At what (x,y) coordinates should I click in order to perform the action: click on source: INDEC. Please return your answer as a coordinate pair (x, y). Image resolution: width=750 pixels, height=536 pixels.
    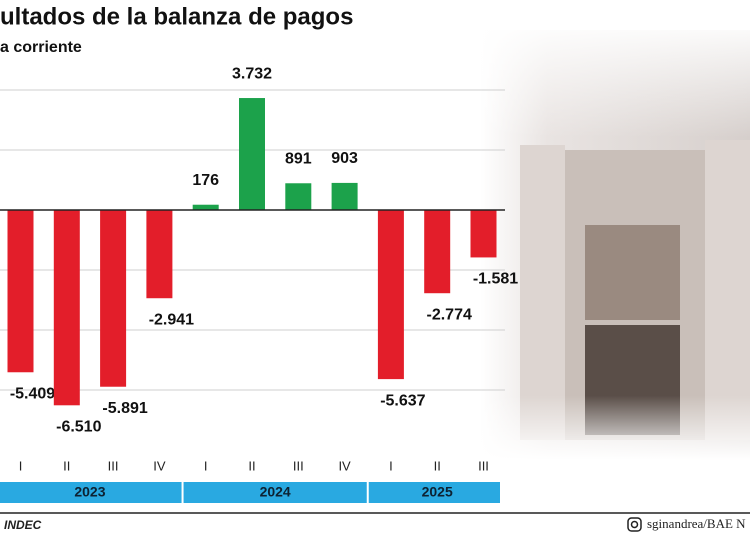
    Looking at the image, I should click on (23, 525).